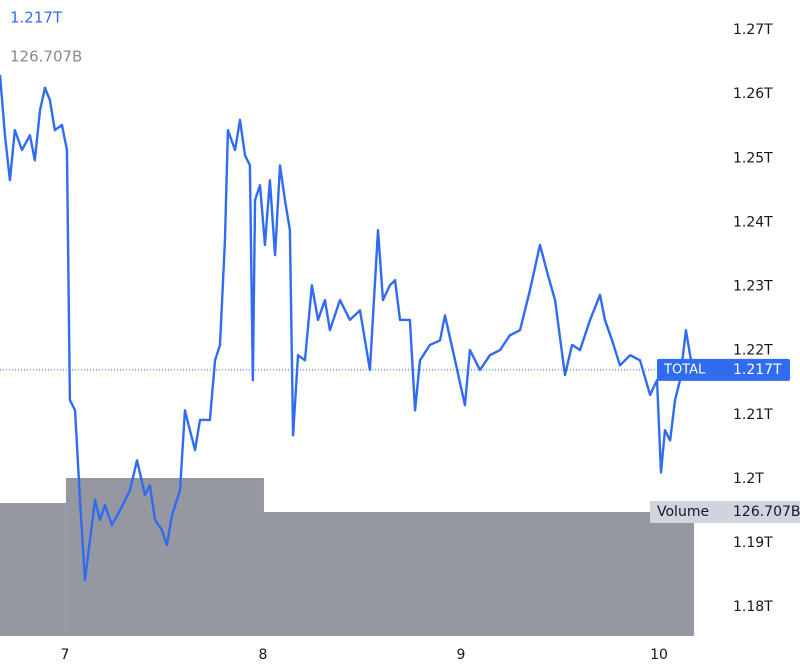 The image size is (800, 669). What do you see at coordinates (725, 512) in the screenshot?
I see `volume-label-box` at bounding box center [725, 512].